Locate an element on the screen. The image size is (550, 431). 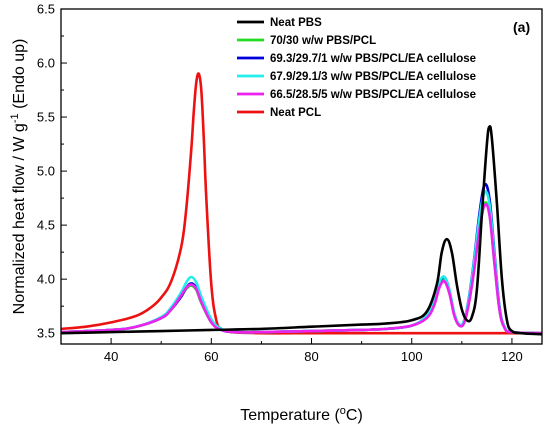
legend-label-1: 70/30 w/w PBS/PCL is located at coordinates (323, 41).